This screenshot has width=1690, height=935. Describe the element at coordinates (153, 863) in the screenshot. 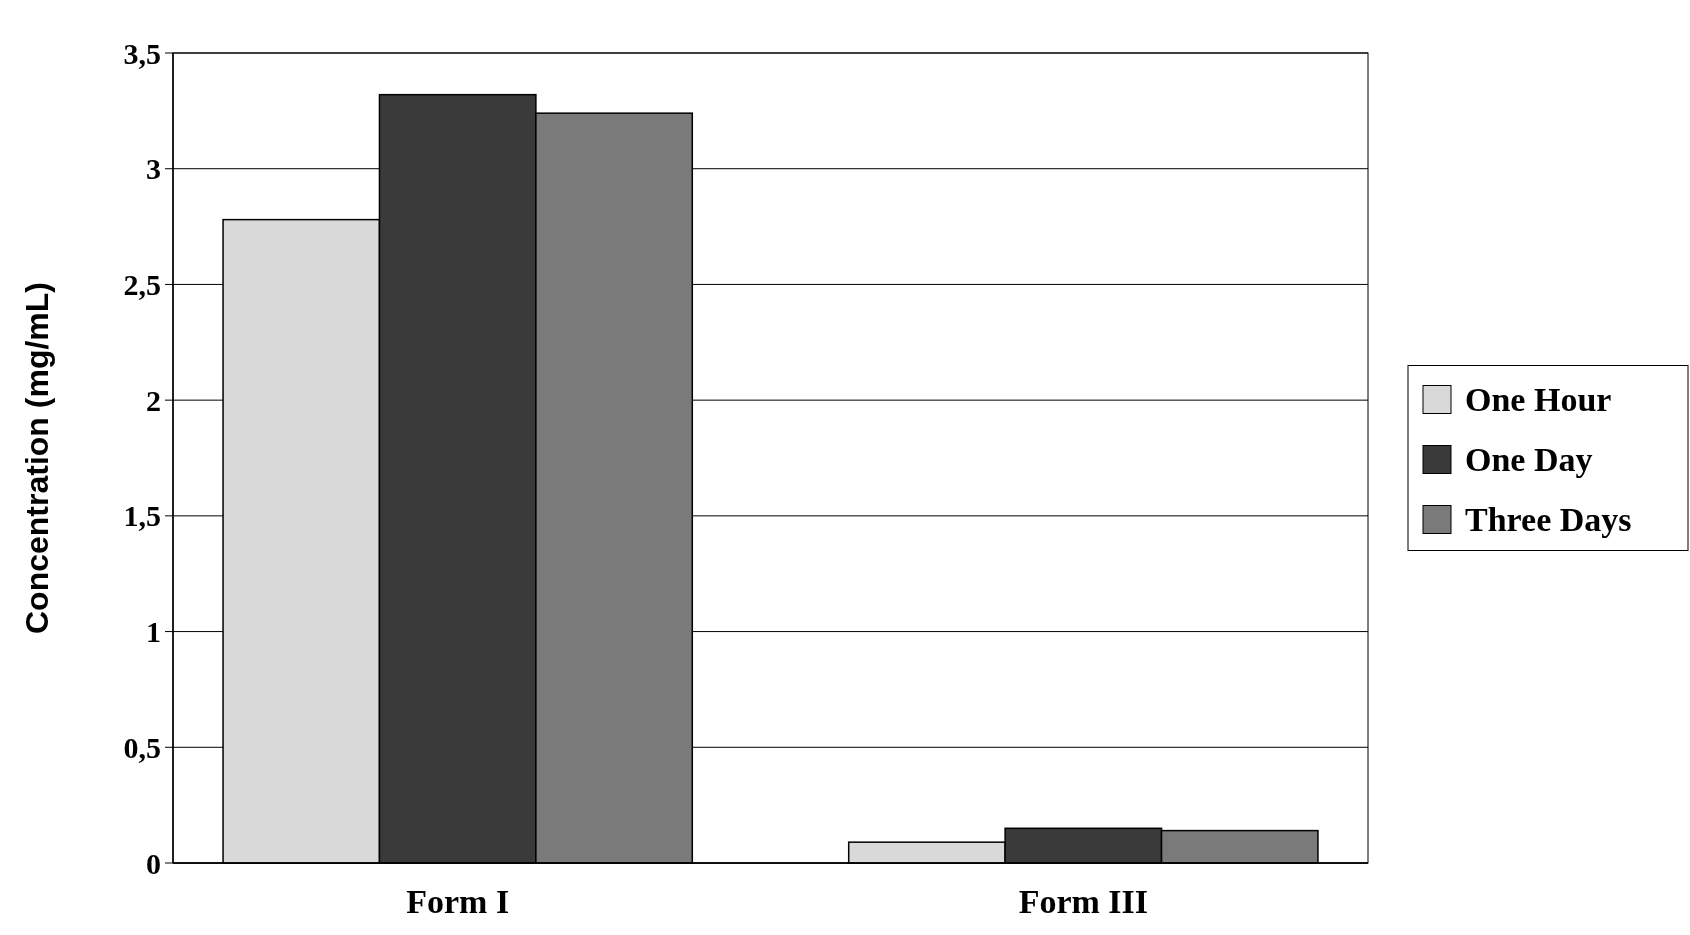

I see `y-tick-label: 0` at that location.